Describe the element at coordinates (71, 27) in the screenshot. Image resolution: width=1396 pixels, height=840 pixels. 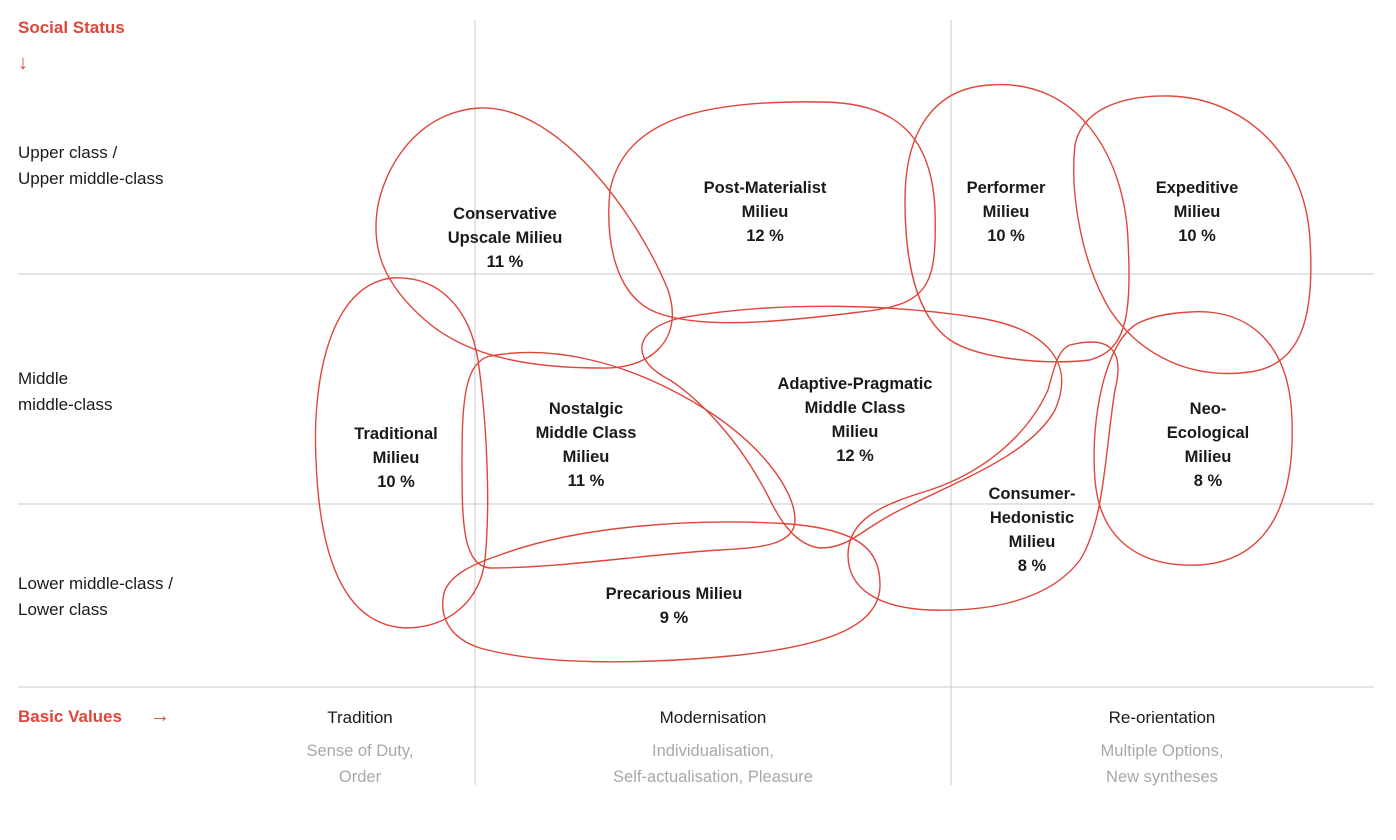
I see `y-axis-title: Social Status` at that location.